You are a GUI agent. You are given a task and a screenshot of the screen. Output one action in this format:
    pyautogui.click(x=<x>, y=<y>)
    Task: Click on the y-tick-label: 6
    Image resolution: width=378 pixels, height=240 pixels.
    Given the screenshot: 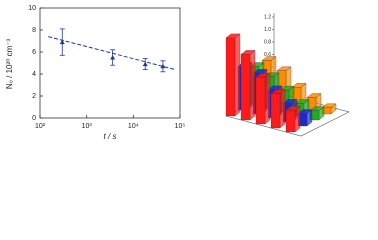 What is the action you would take?
    pyautogui.click(x=34, y=52)
    